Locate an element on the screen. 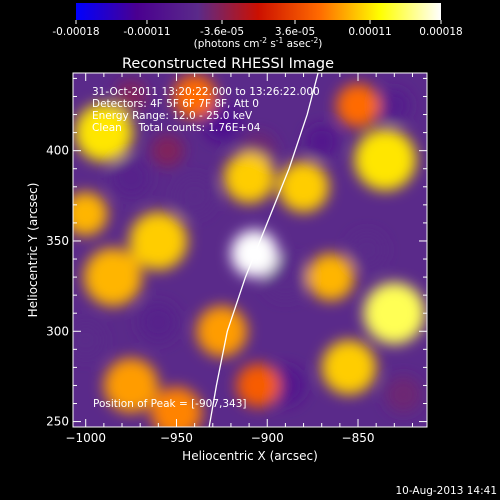 The width and height of the screenshot is (500, 500). chart-title: Reconstructed RHESSI Image is located at coordinates (228, 64).